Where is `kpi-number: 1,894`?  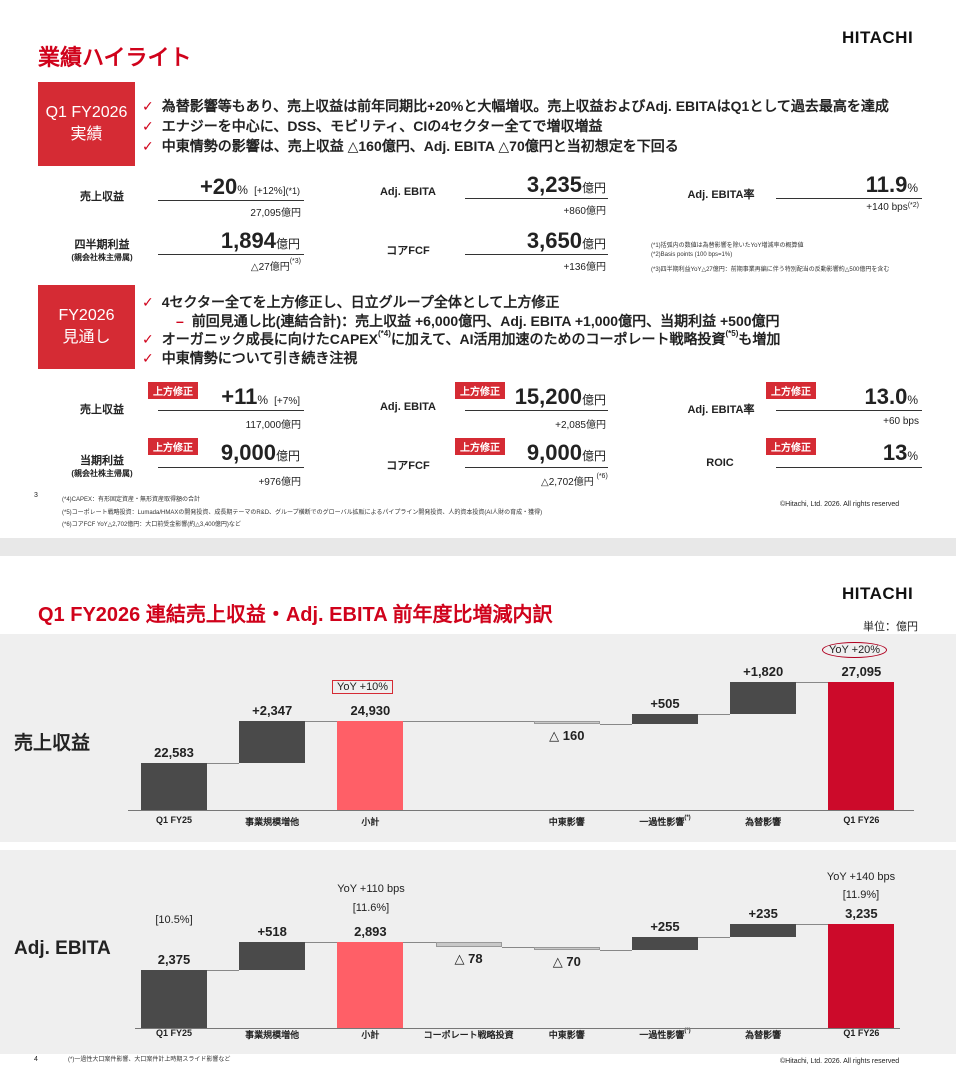 kpi-number: 1,894 is located at coordinates (248, 240).